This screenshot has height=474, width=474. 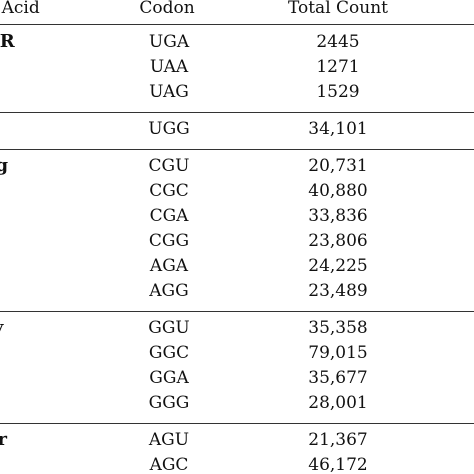 What do you see at coordinates (169, 42) in the screenshot?
I see `codon-cell: UGA` at bounding box center [169, 42].